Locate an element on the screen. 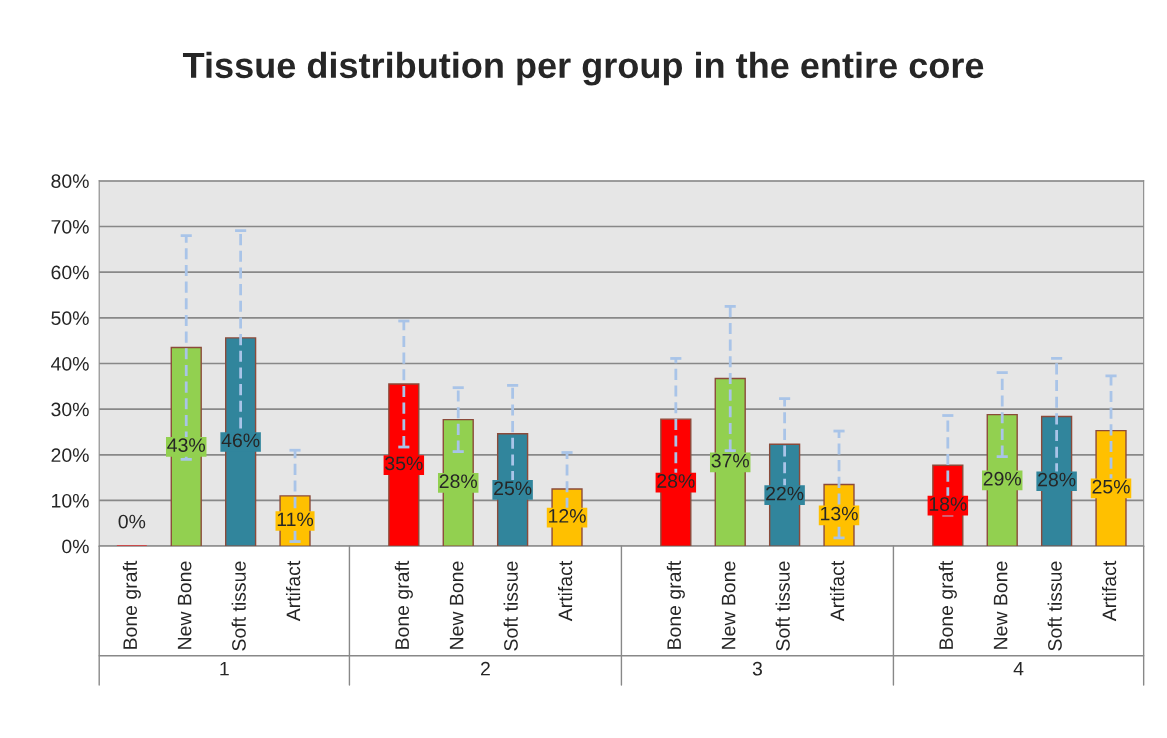 The width and height of the screenshot is (1167, 738). data-label: 46% is located at coordinates (240, 440).